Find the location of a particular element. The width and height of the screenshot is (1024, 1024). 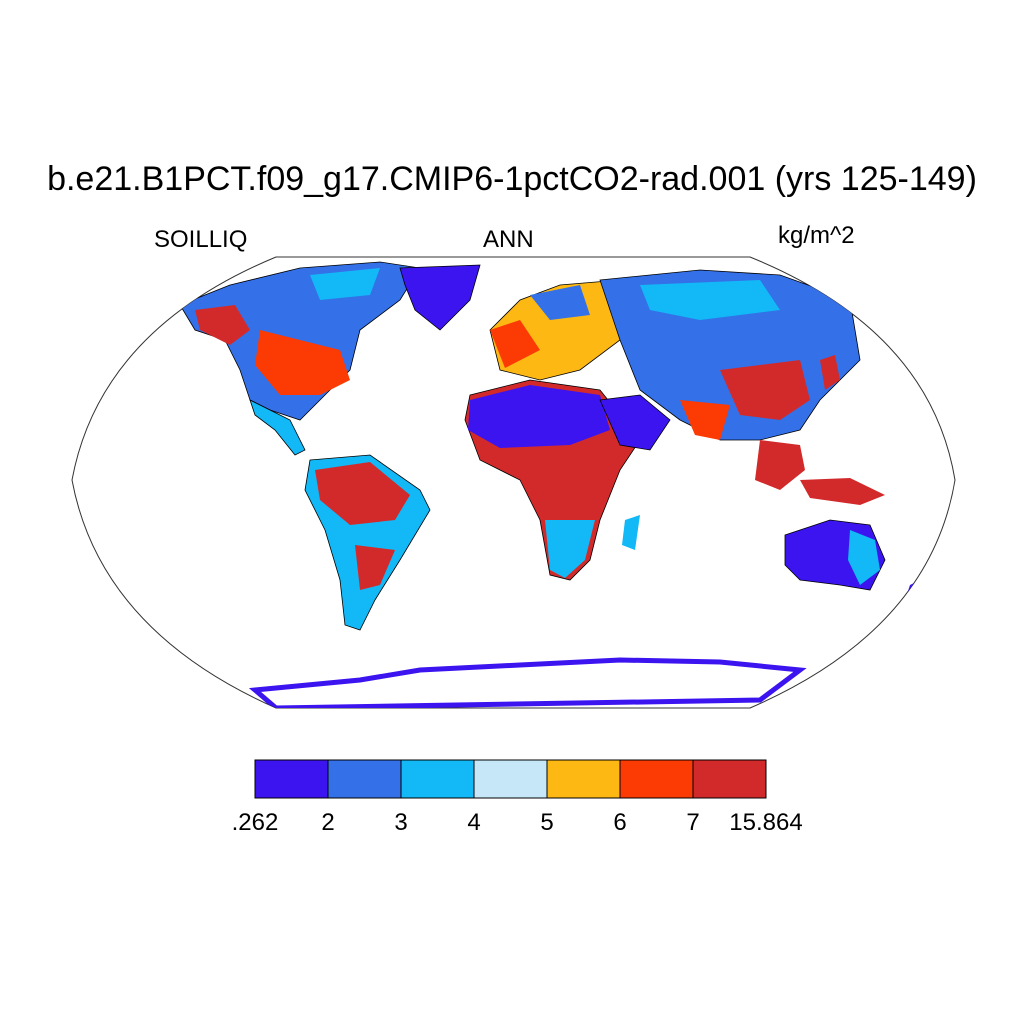

land-southeast-asia is located at coordinates (780, 465).